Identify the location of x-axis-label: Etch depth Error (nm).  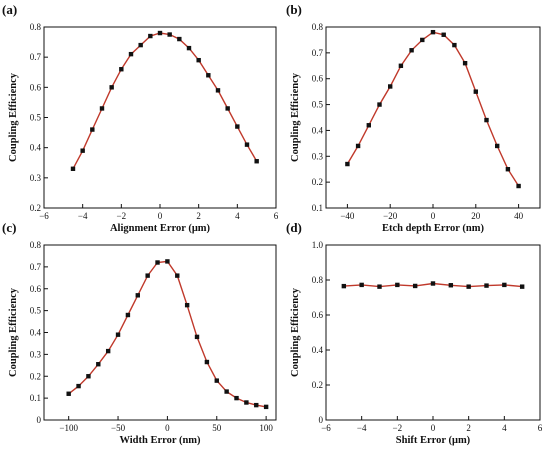
(433, 228).